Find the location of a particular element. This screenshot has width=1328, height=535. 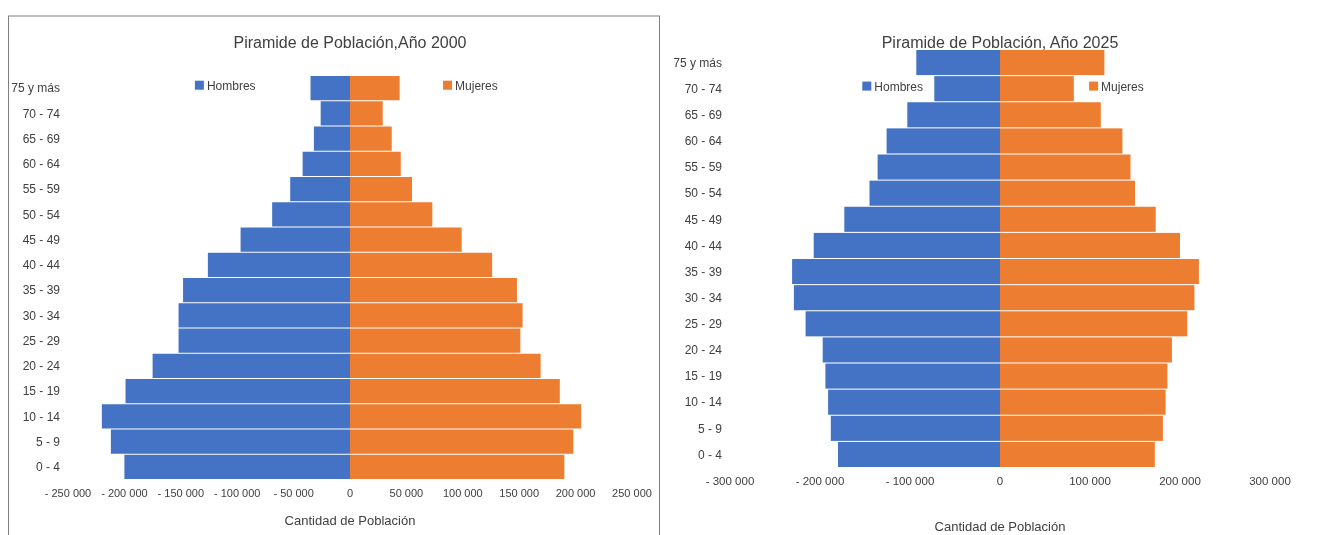

x-tick-label: - 150 000 is located at coordinates (181, 493).